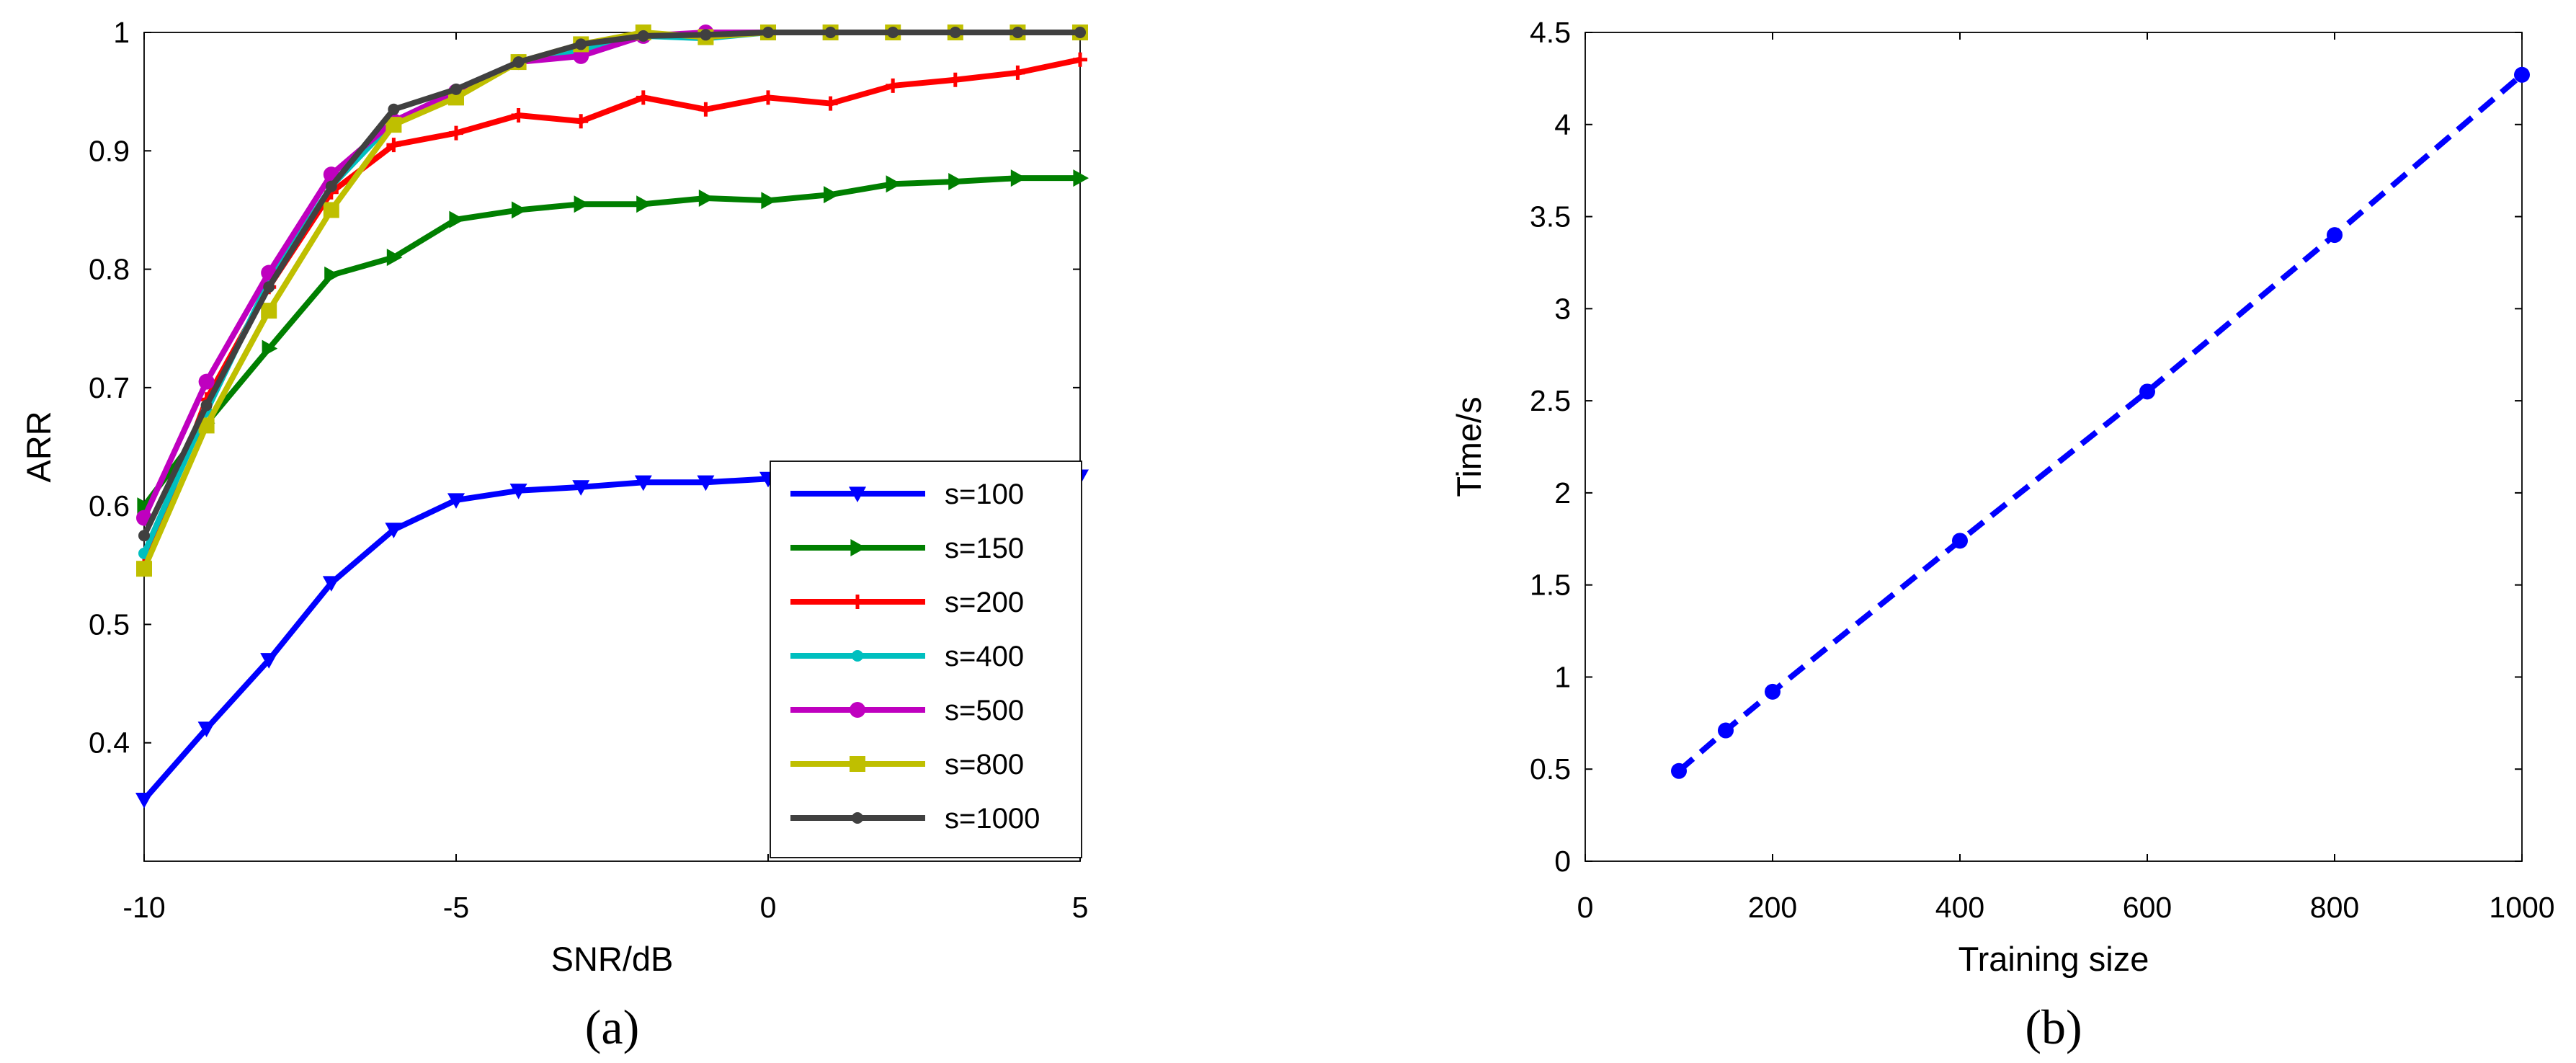  What do you see at coordinates (1959, 907) in the screenshot?
I see `x-tick-label: 400` at bounding box center [1959, 907].